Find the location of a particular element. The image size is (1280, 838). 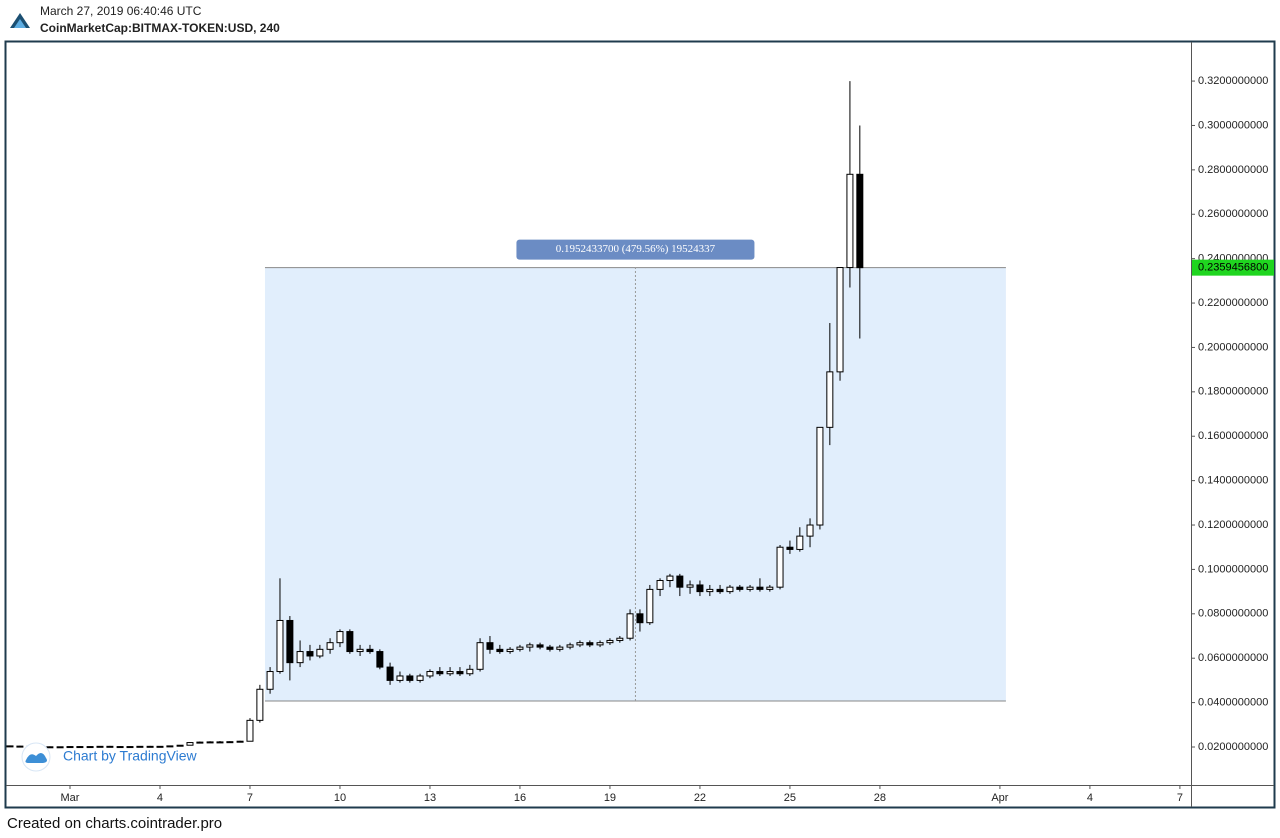

x-tick-label: 25 is located at coordinates (790, 798).